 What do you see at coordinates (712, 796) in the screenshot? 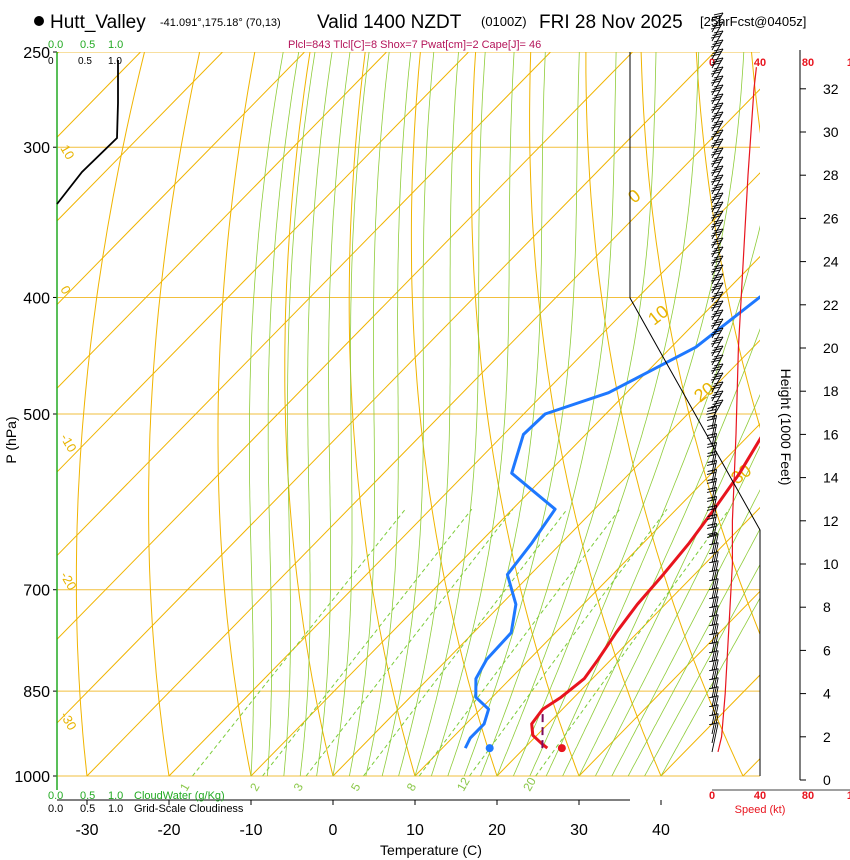
I see `speed-bottom-tick-0: 0` at bounding box center [712, 796].